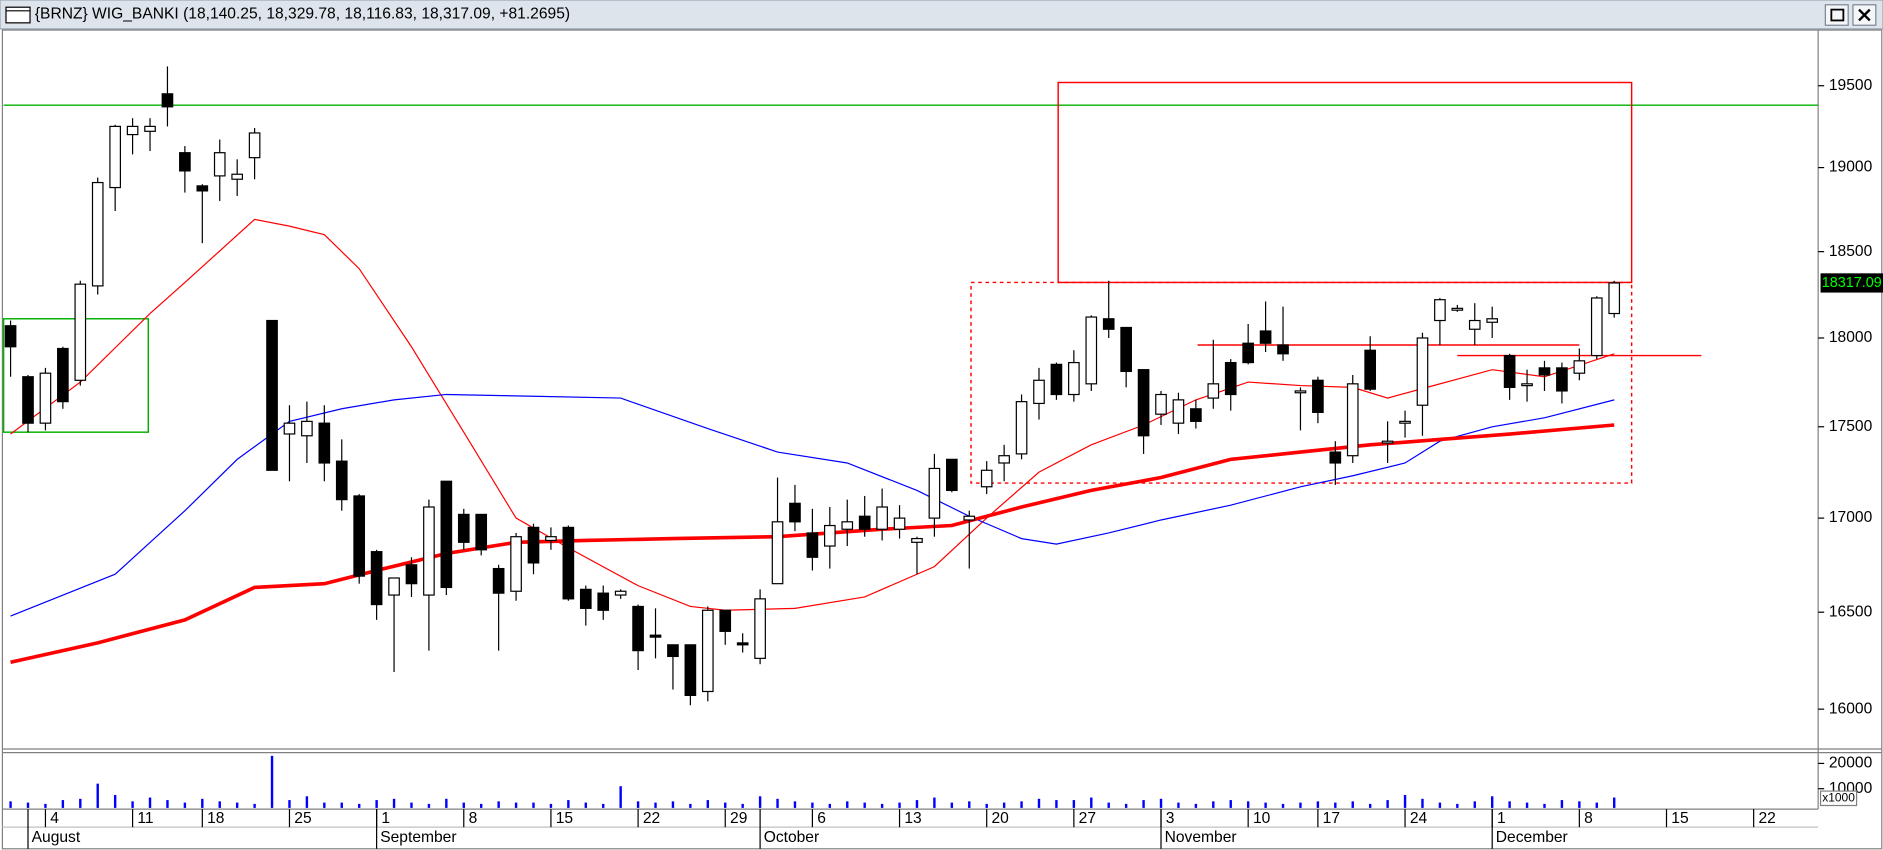 This screenshot has height=850, width=1883. I want to click on y-tick-label: 17500, so click(1851, 426).